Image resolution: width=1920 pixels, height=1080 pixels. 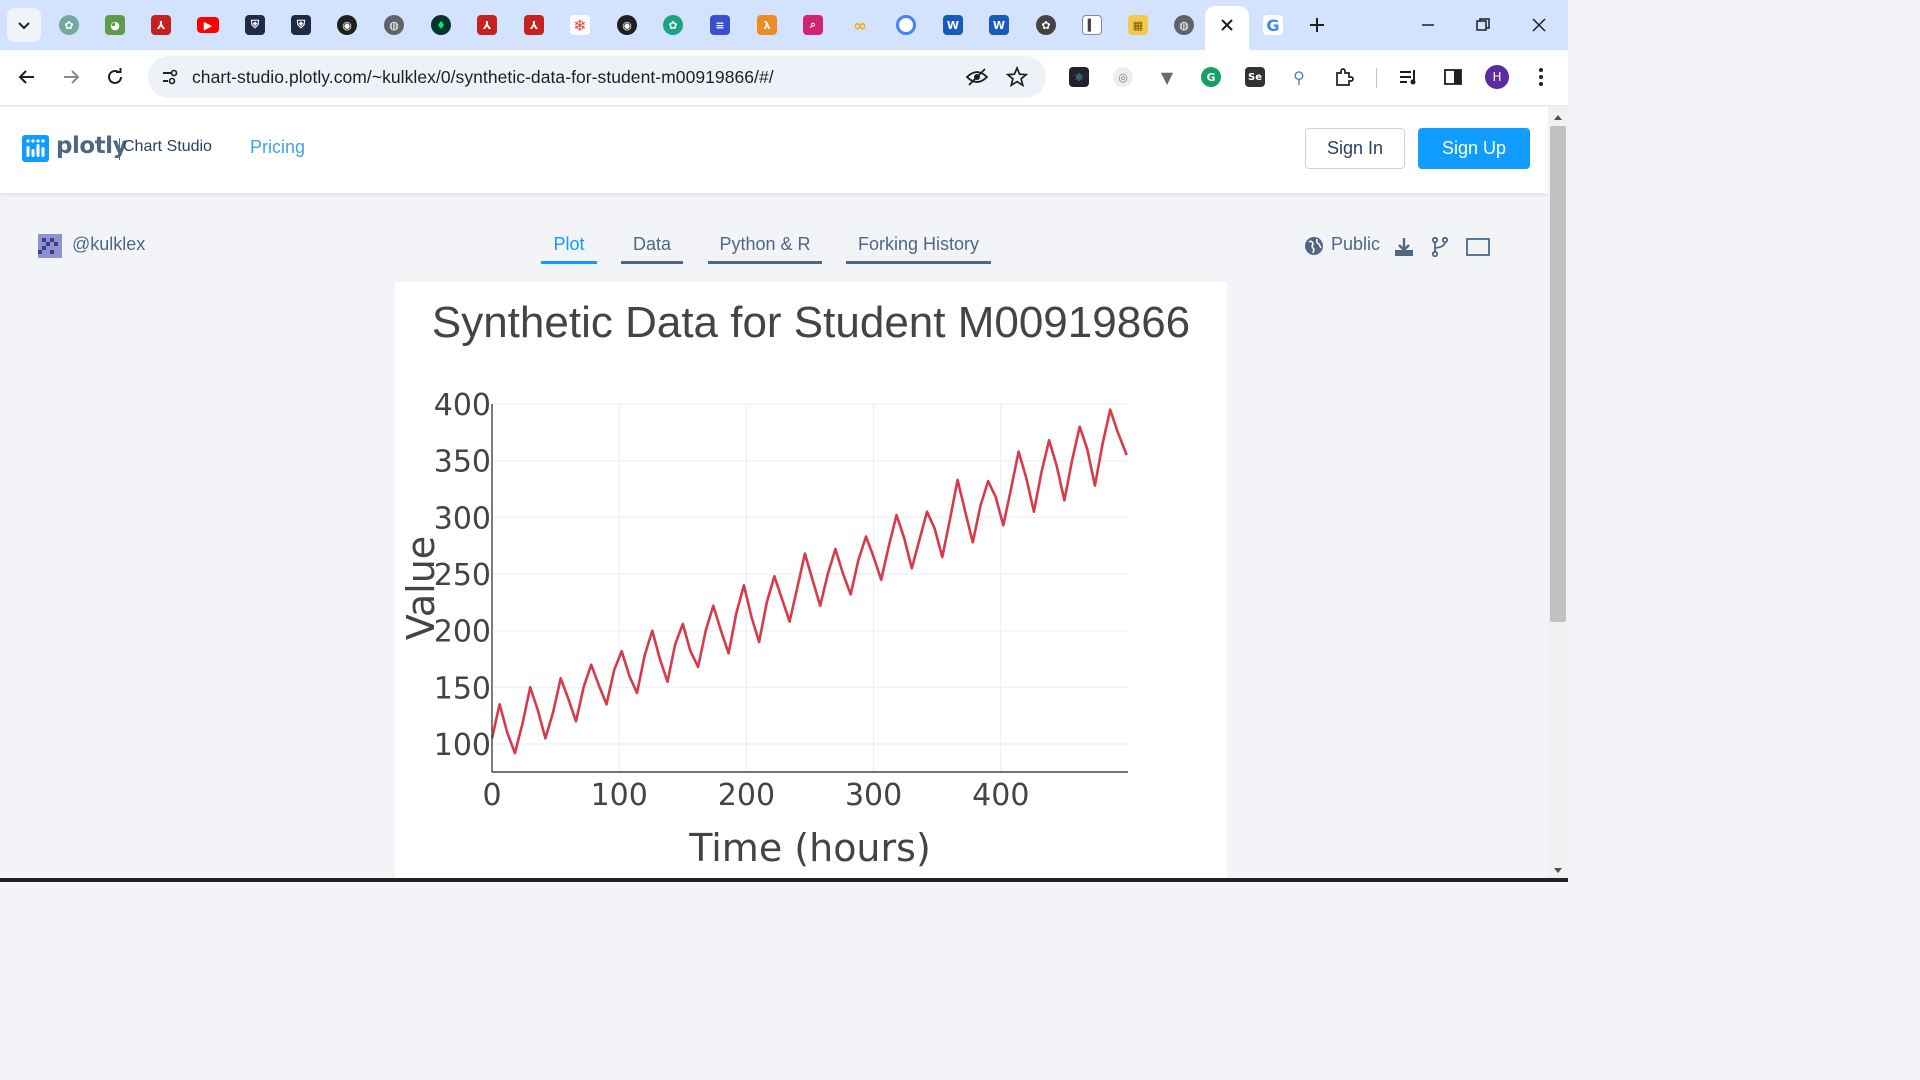 I want to click on tab-google: G, so click(x=1273, y=25).